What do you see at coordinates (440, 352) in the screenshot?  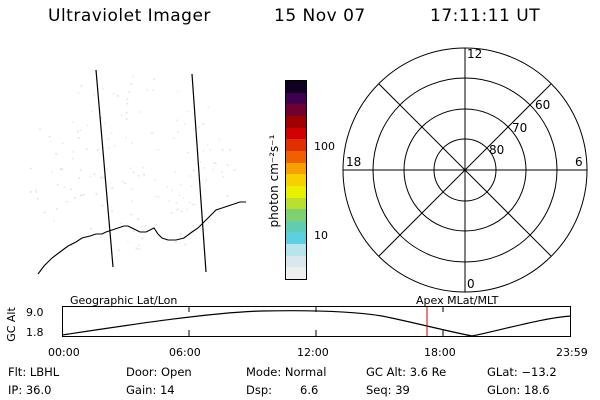 I see `timeline-x-tick-1800: 18:00` at bounding box center [440, 352].